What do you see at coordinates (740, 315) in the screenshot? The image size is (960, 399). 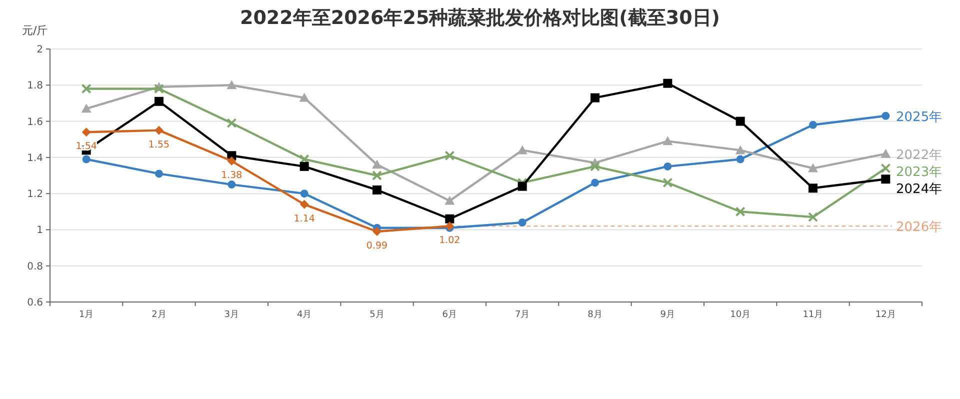 I see `x-tick-label: 10月` at bounding box center [740, 315].